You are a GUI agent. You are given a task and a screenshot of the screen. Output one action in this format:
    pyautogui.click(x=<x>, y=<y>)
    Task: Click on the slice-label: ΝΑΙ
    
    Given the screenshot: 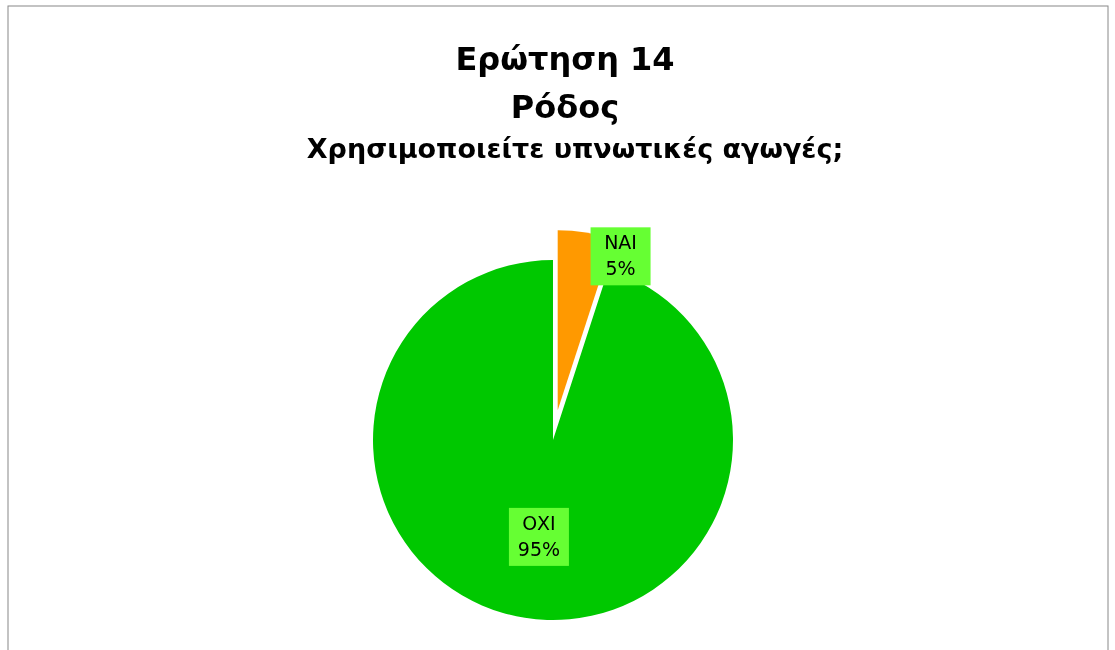 What is the action you would take?
    pyautogui.click(x=620, y=242)
    